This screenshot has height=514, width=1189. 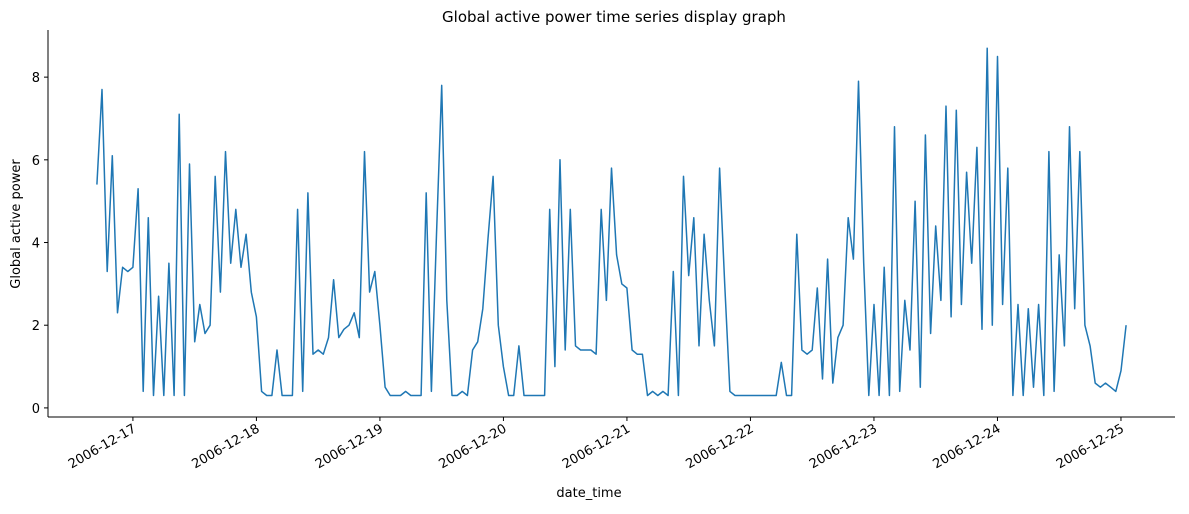 What do you see at coordinates (349, 446) in the screenshot?
I see `x-tick-label: 2006-12-19` at bounding box center [349, 446].